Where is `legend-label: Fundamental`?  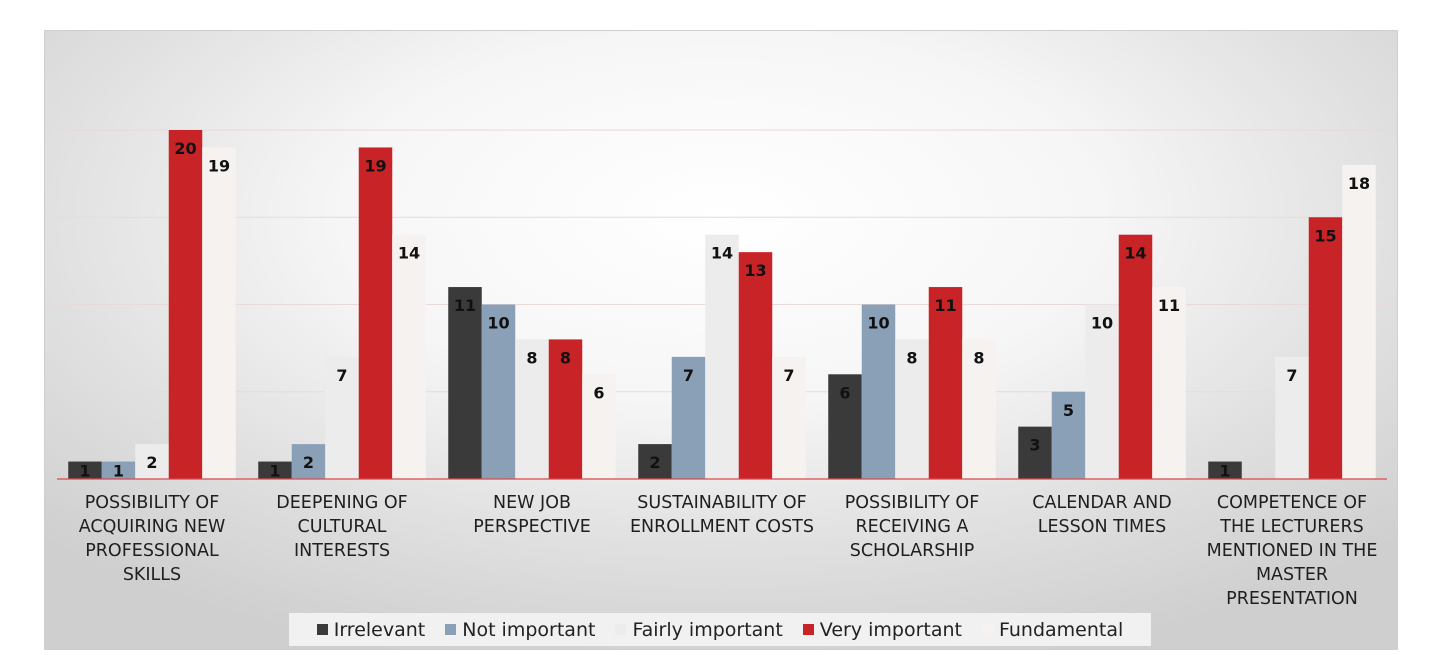
legend-label: Fundamental is located at coordinates (1061, 629).